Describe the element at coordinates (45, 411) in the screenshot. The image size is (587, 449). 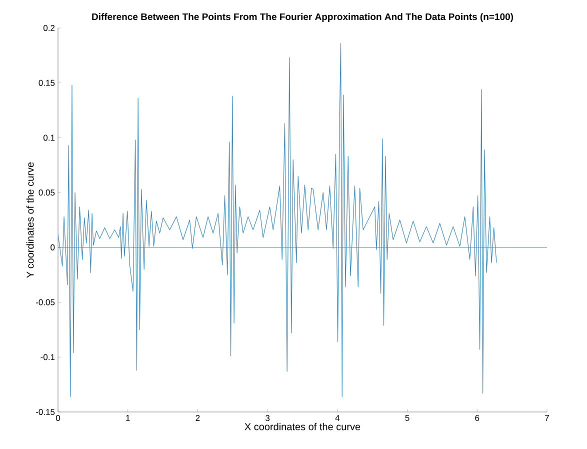
I see `y-tick-label: -0.15` at that location.